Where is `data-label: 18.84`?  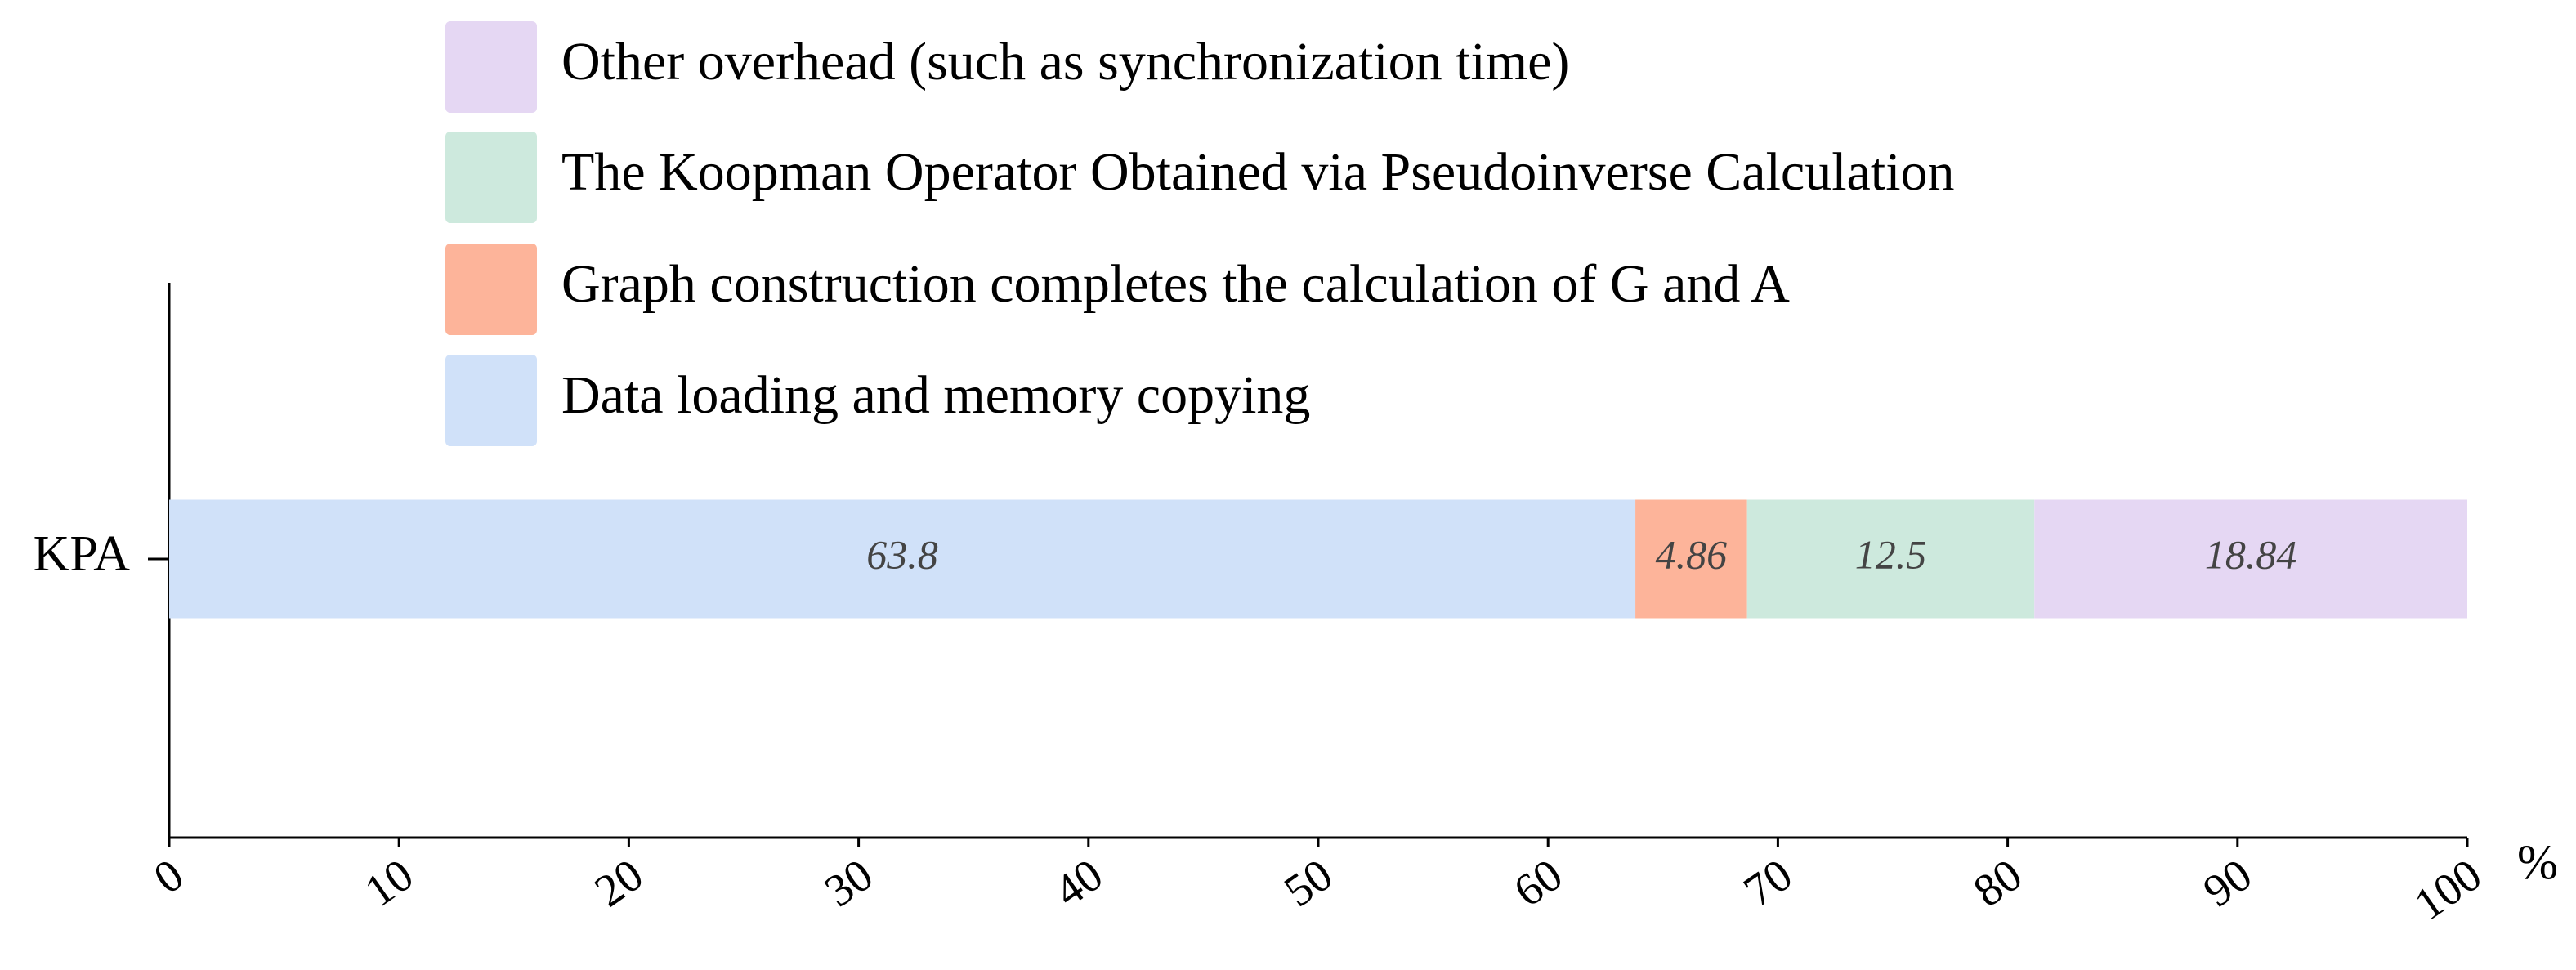
data-label: 18.84 is located at coordinates (2251, 554).